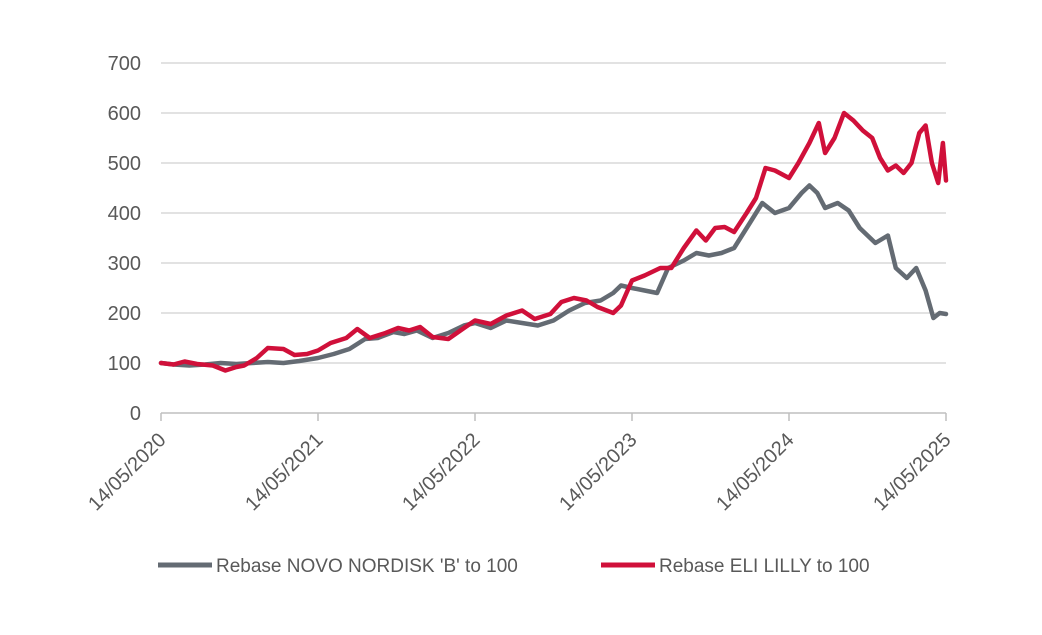  What do you see at coordinates (124, 239) in the screenshot?
I see `y-axis: 0 100 200 300 400 500 600 700` at bounding box center [124, 239].